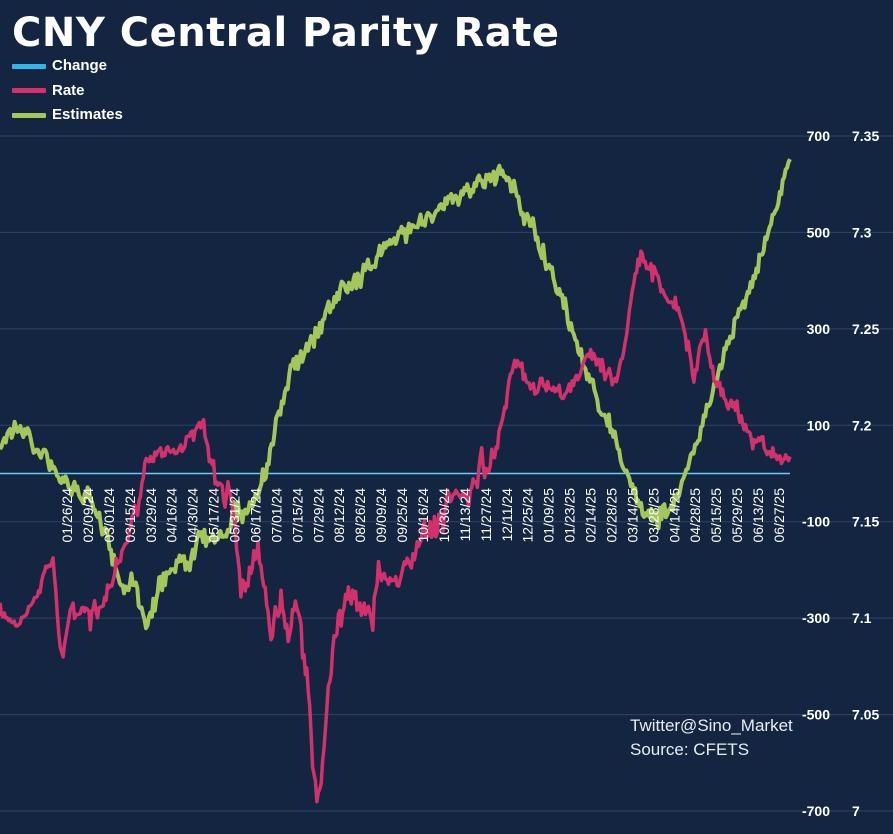 Image resolution: width=893 pixels, height=834 pixels. What do you see at coordinates (816, 811) in the screenshot?
I see `left-tick-label: -700` at bounding box center [816, 811].